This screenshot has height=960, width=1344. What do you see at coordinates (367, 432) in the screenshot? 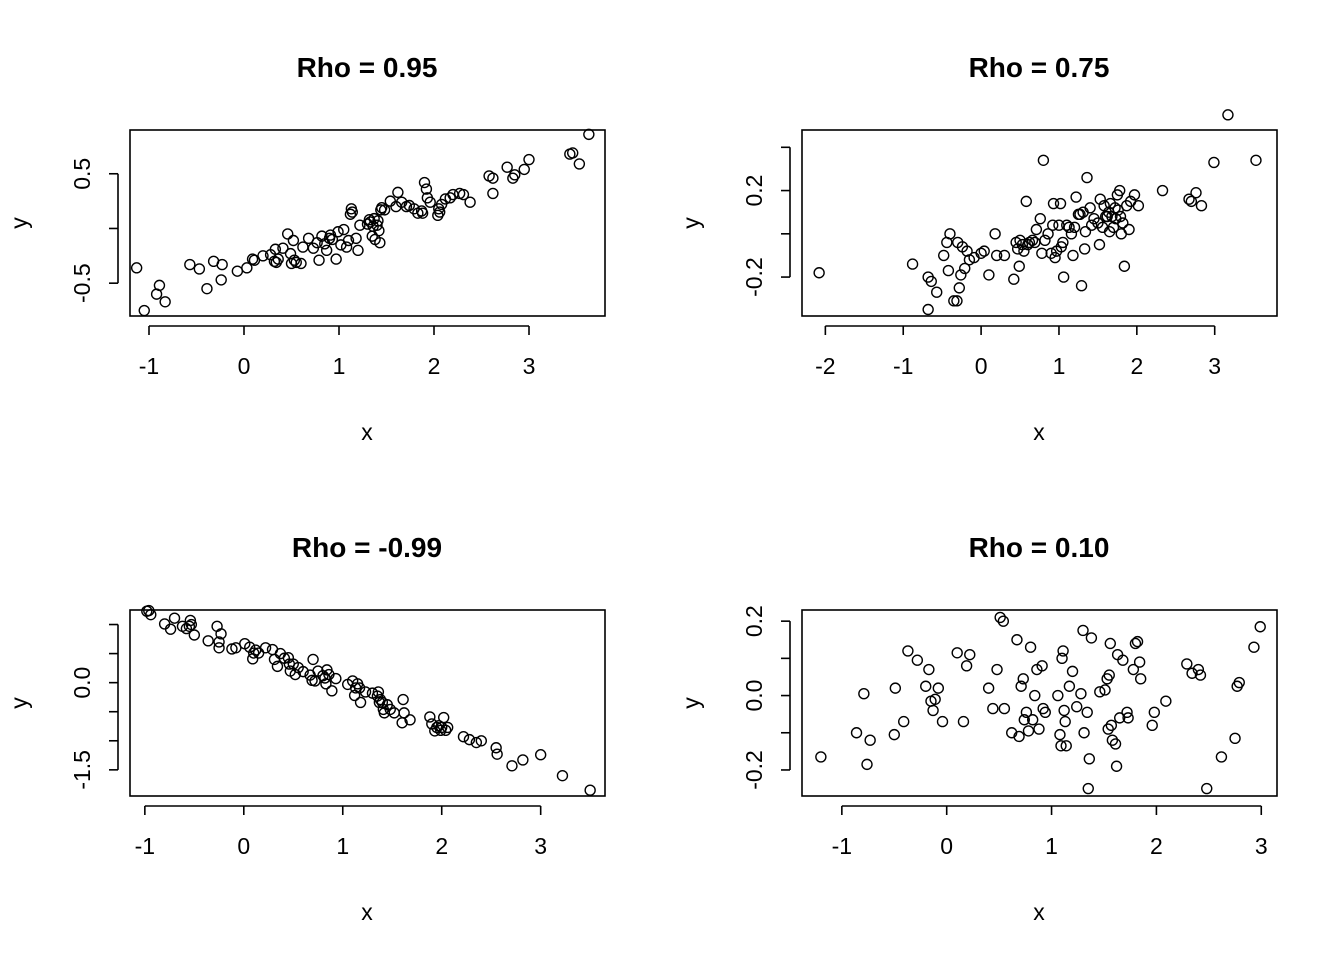
I see `x-axis-label: x` at bounding box center [367, 432].